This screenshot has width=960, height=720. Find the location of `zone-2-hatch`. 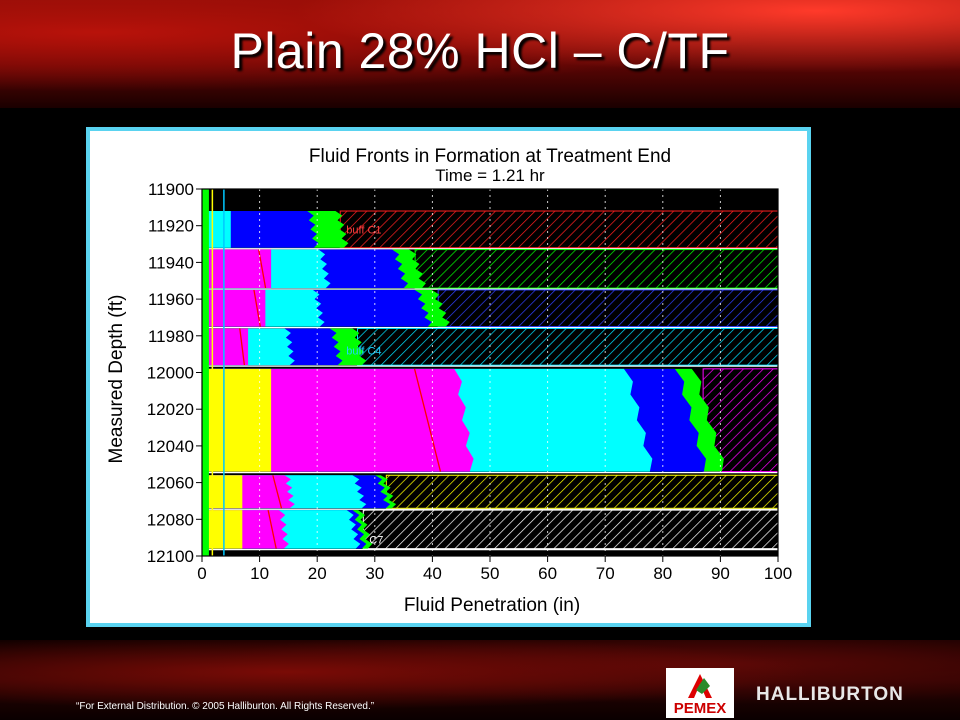

zone-2-hatch is located at coordinates (596, 269).